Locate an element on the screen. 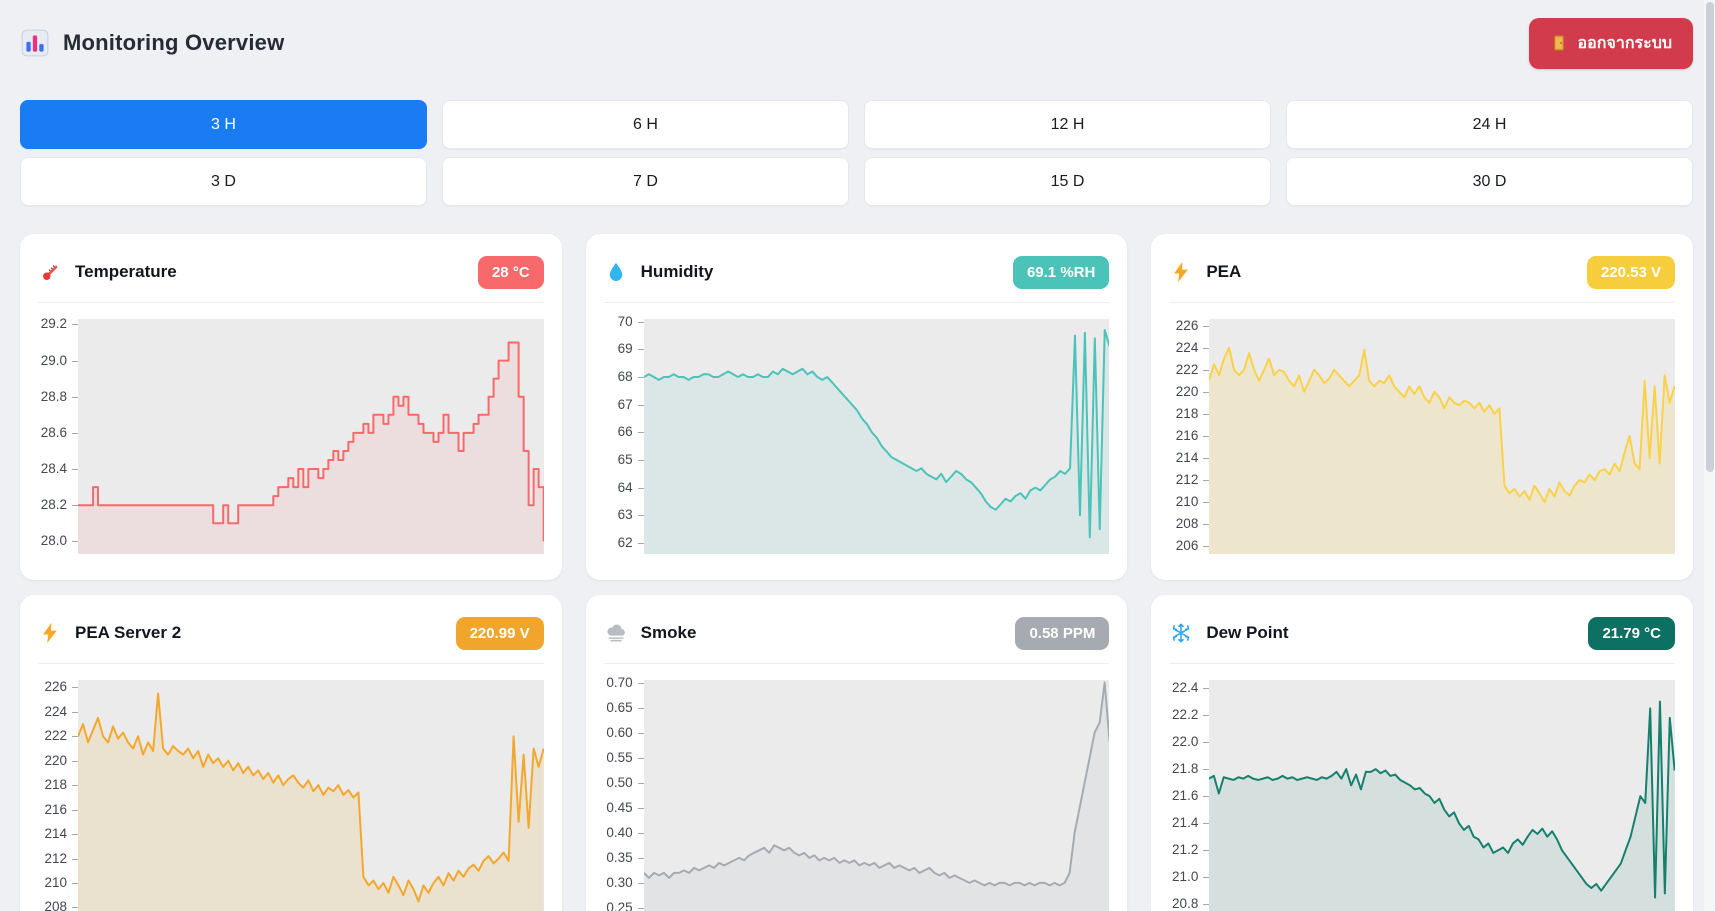 This screenshot has height=911, width=1715. temperature-chart: 29.2 29.0 28.8 28.6 28.4 28.2 28.0 is located at coordinates (291, 435).